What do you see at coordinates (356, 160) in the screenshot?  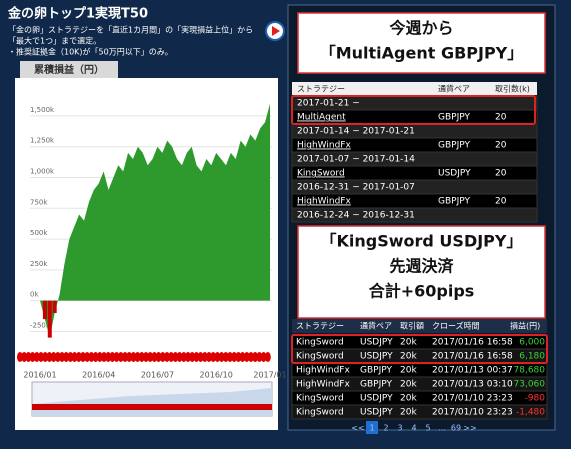 I see `cell: 2017-01-07 ~ 2017-01-14` at bounding box center [356, 160].